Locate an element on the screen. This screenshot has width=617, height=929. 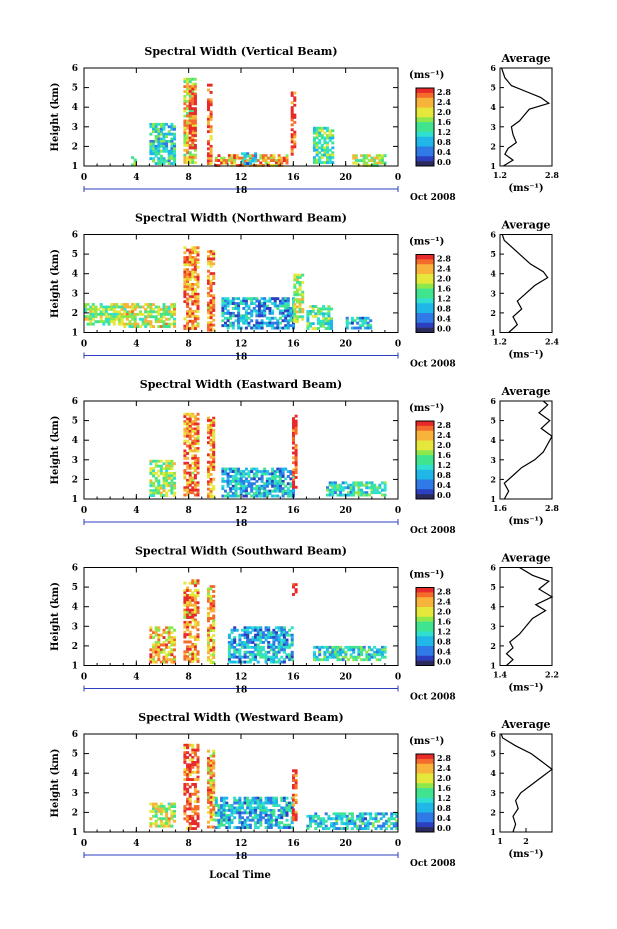
average-y-tick-label: 3 is located at coordinates (493, 793).